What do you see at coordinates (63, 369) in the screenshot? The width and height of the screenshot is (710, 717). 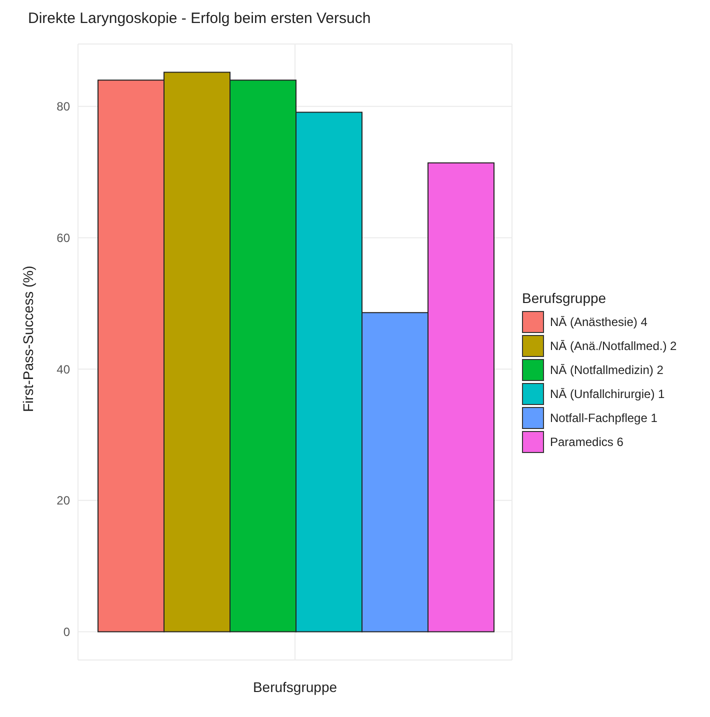 I see `y-tick-label: 40` at bounding box center [63, 369].